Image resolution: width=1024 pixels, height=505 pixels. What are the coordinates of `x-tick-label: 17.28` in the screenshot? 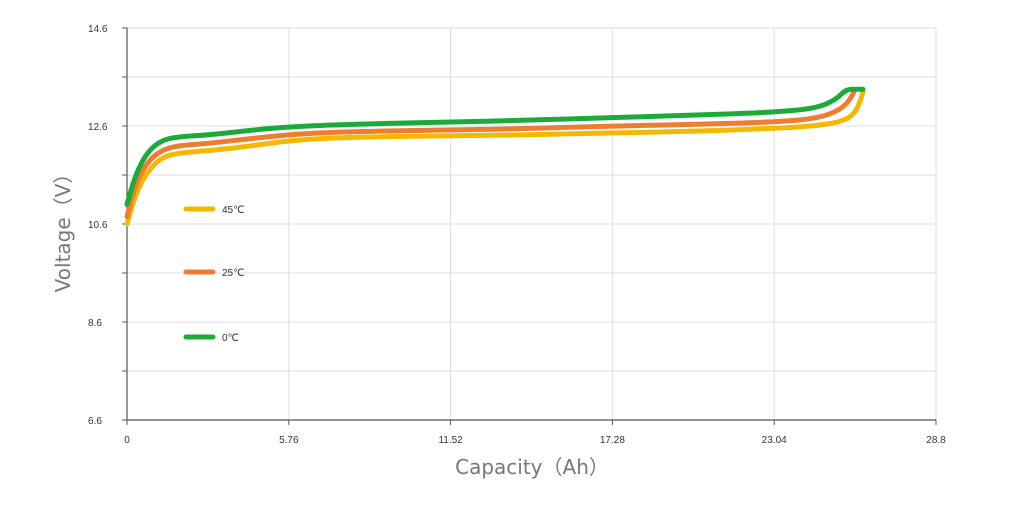 It's located at (612, 440).